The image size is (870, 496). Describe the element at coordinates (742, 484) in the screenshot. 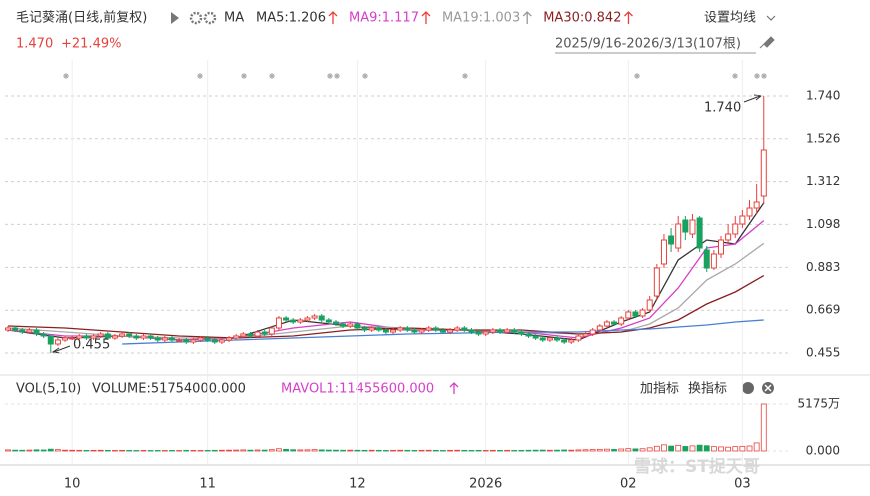

I see `x-tick-label: 03` at that location.